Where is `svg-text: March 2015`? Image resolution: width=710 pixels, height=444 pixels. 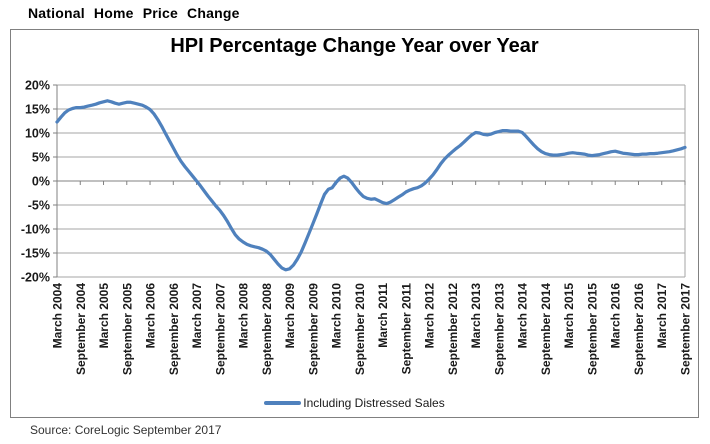
svg-text: March 2015 is located at coordinates (569, 316).